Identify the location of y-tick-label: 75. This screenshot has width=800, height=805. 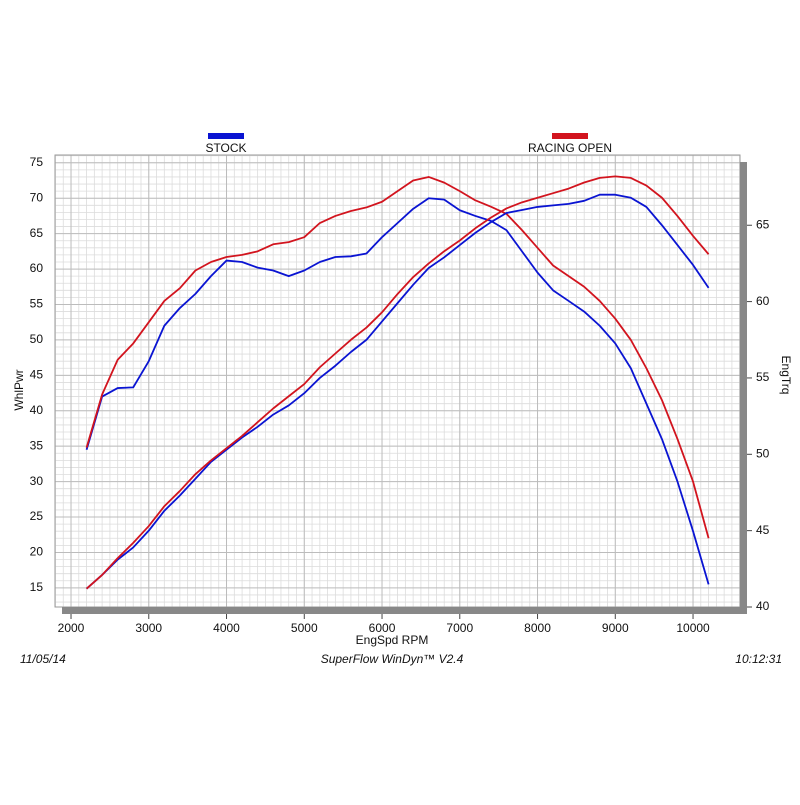
(37, 162).